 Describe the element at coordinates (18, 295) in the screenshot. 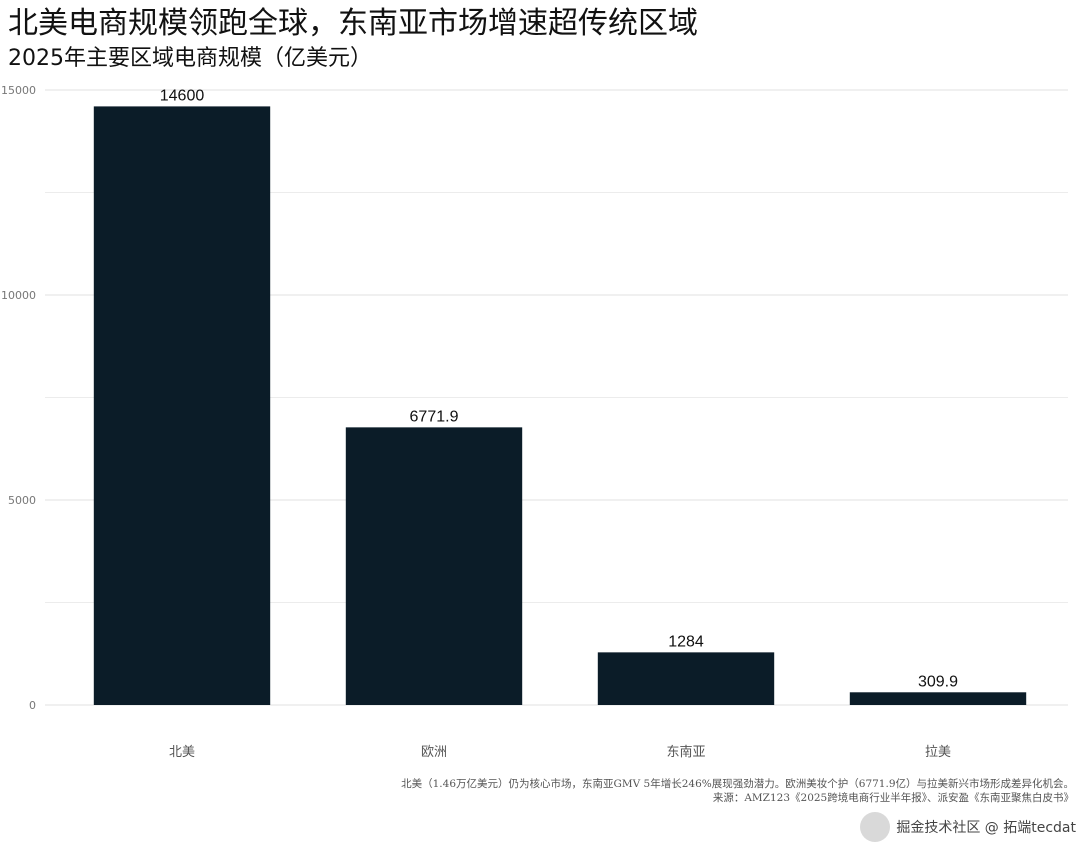

I see `y-tick-label: 10000` at that location.